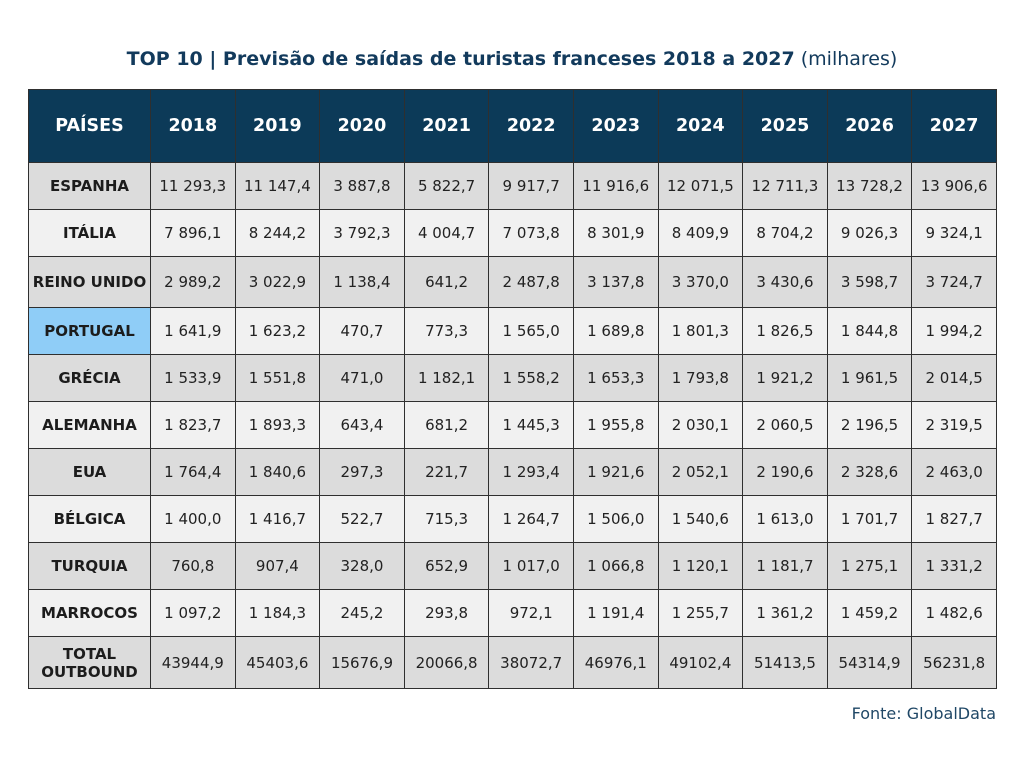 This screenshot has height=768, width=1024. What do you see at coordinates (446, 378) in the screenshot?
I see `value-cell: 1 182,1` at bounding box center [446, 378].